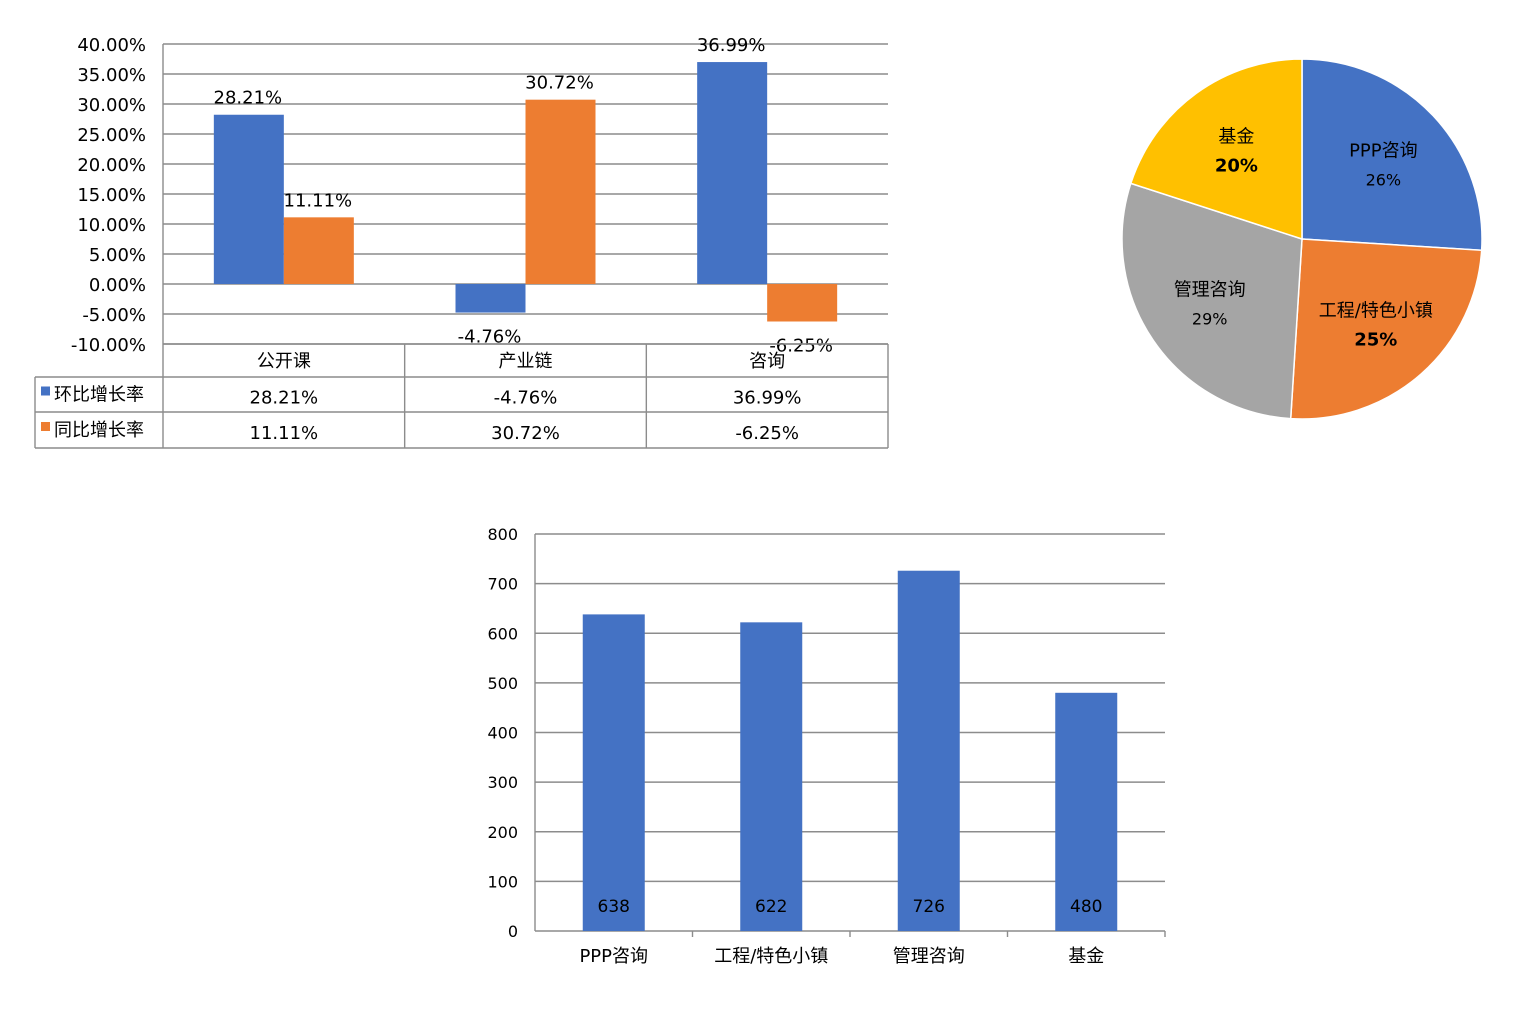 The image size is (1522, 1016). I want to click on y-tick-label: 15.00%, so click(111, 195).